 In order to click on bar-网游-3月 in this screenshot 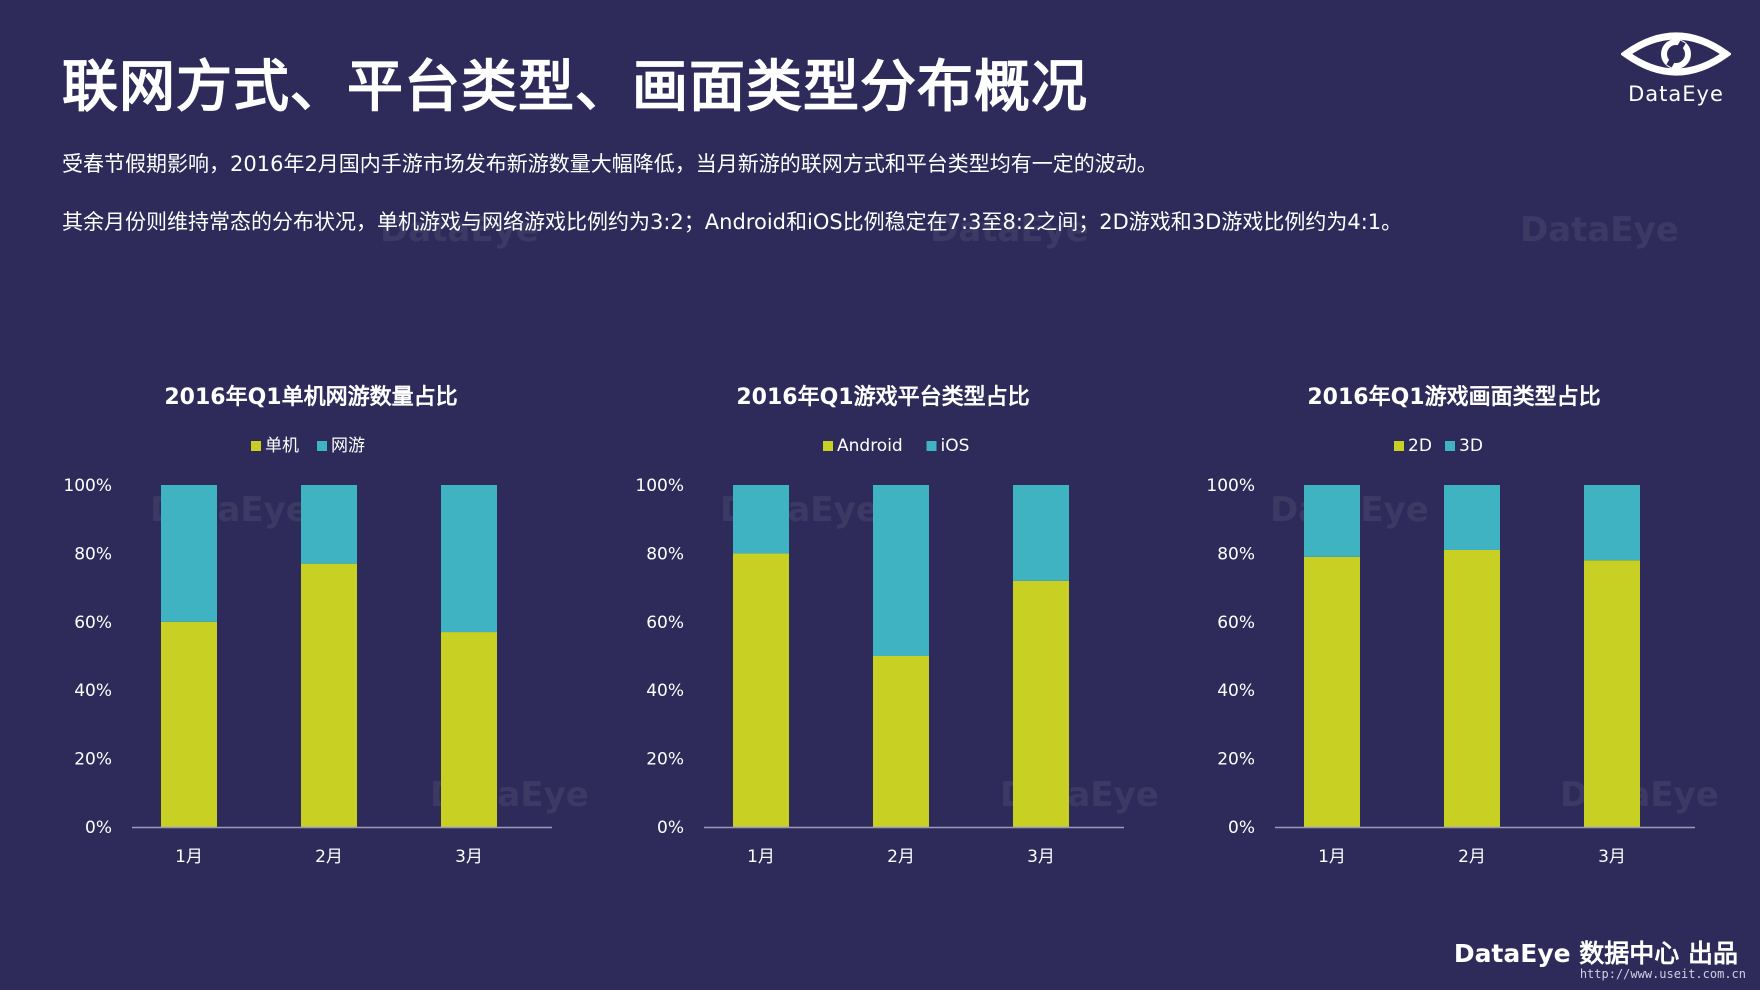, I will do `click(469, 559)`.